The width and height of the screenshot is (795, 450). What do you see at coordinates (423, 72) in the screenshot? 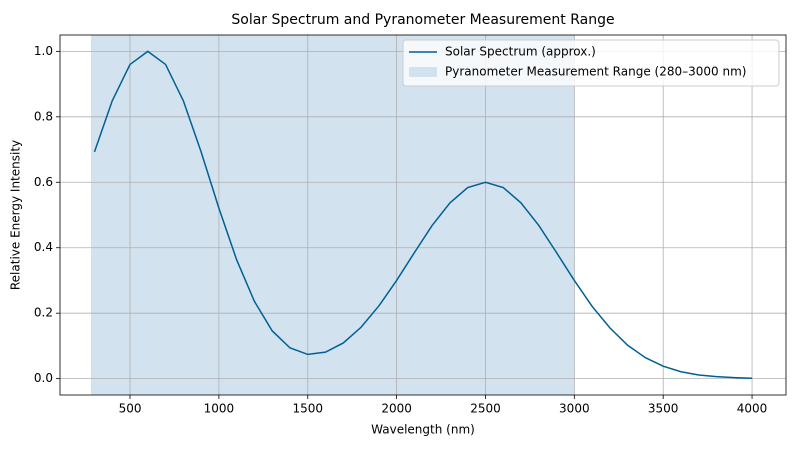
I see `legend-swatch` at bounding box center [423, 72].